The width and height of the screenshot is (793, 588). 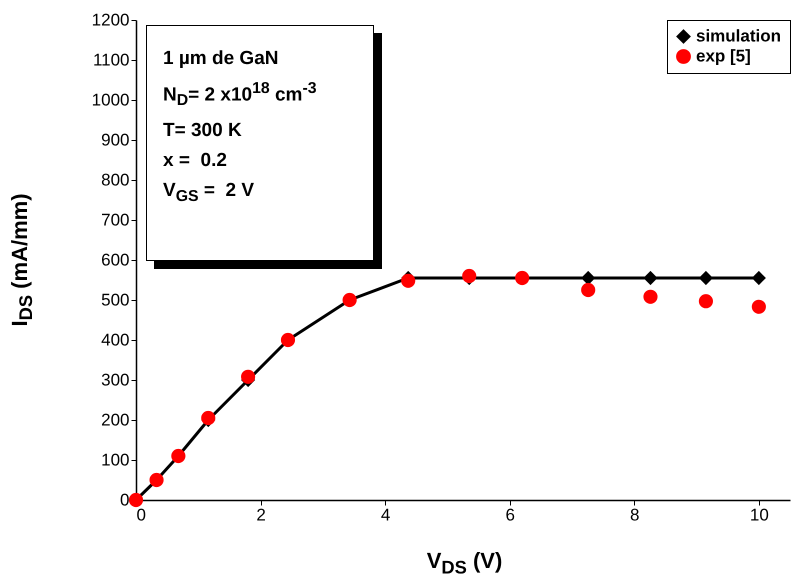 What do you see at coordinates (240, 95) in the screenshot?
I see `annotation: N$_{D}$= 2 x10$^{18}$ cm$^{-3}$` at bounding box center [240, 95].